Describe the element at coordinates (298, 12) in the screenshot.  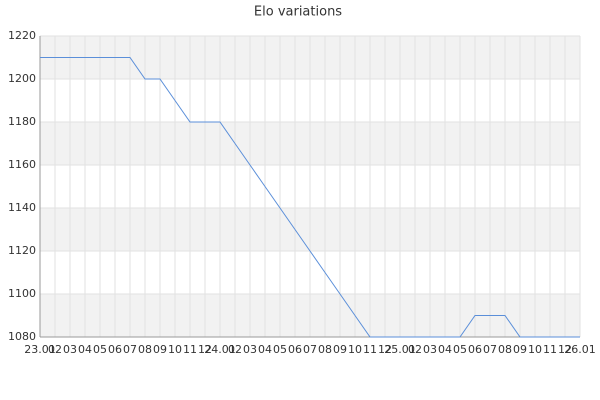
I see `chart-title: Elo variations` at that location.